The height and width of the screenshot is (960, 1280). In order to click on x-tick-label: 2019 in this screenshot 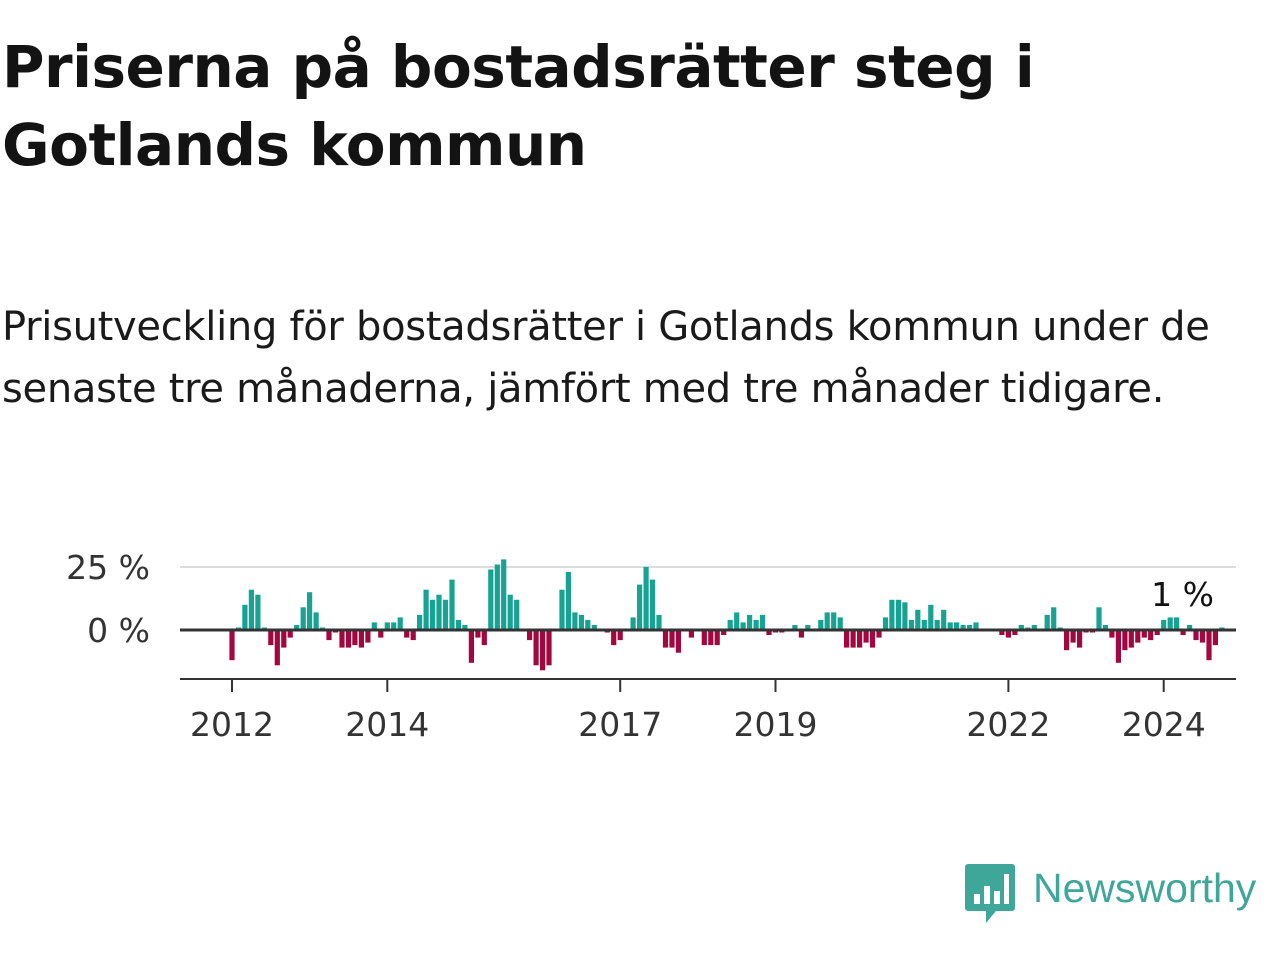, I will do `click(776, 724)`.